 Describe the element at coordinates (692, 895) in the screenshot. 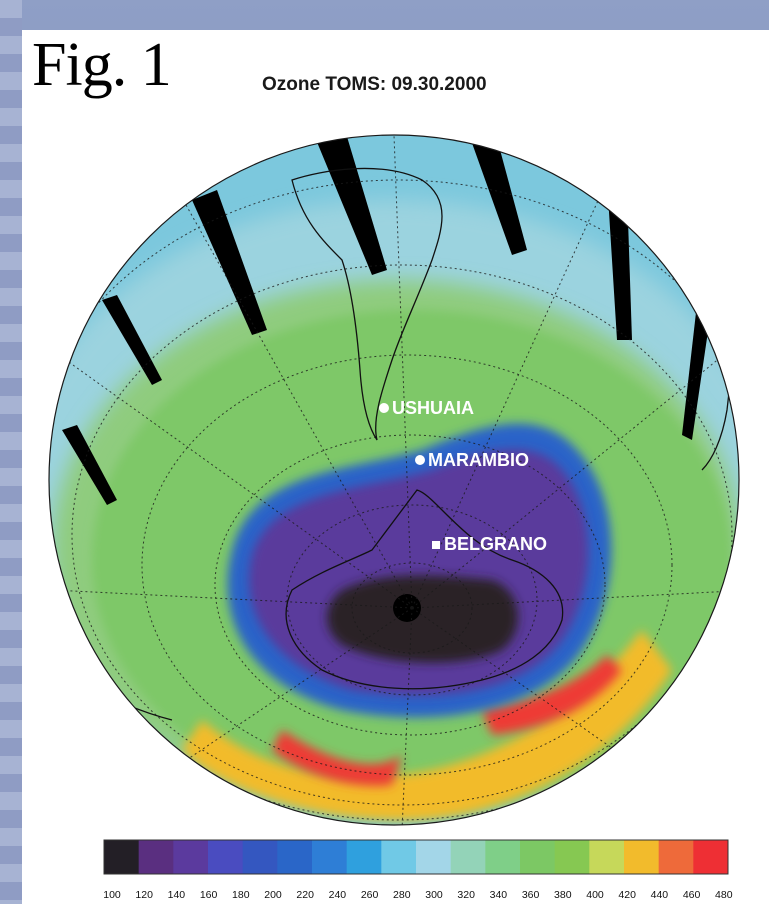

I see `colorbar-tick-label: 460` at that location.